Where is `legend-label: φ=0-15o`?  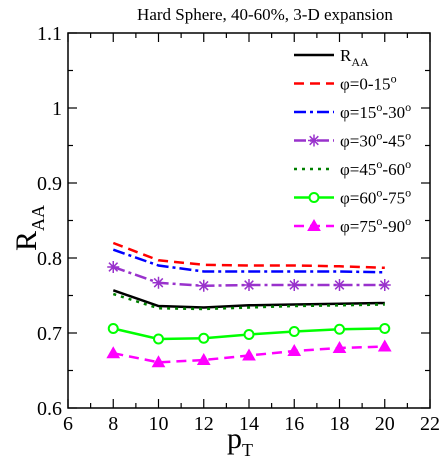
legend-label: φ=0-15o is located at coordinates (368, 83).